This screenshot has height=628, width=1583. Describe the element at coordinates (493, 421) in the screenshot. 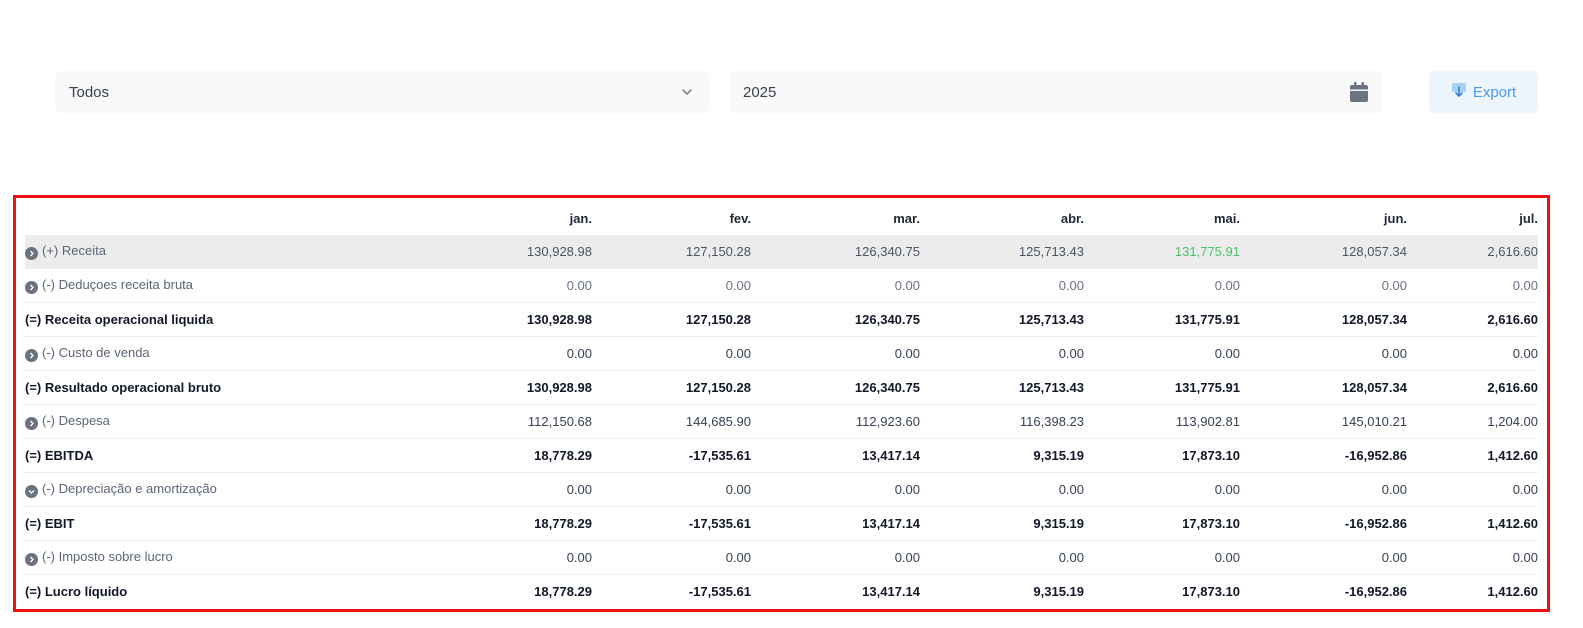

I see `table-cell: 112,150.68` at that location.